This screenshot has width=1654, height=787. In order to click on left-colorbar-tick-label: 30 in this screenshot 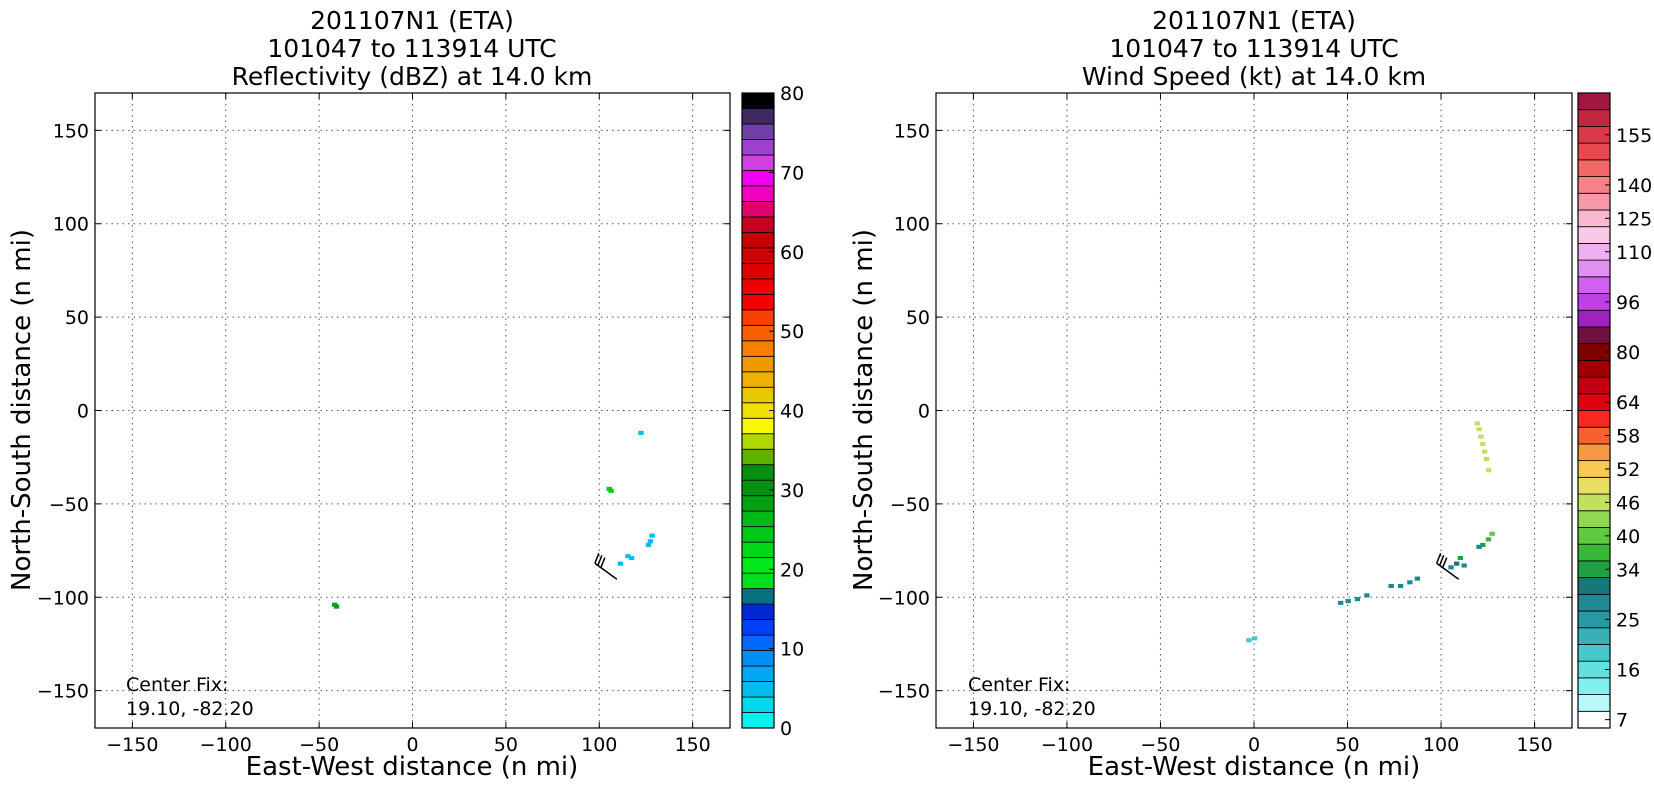, I will do `click(792, 491)`.